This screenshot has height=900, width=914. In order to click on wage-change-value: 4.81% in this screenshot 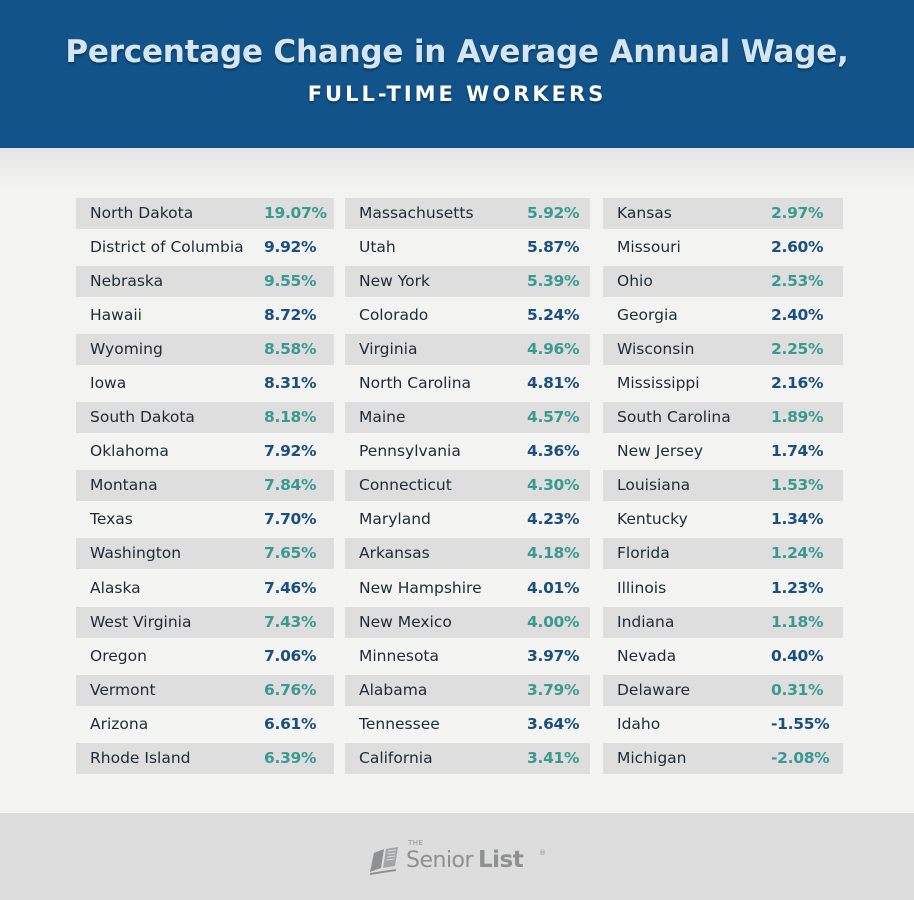, I will do `click(553, 383)`.